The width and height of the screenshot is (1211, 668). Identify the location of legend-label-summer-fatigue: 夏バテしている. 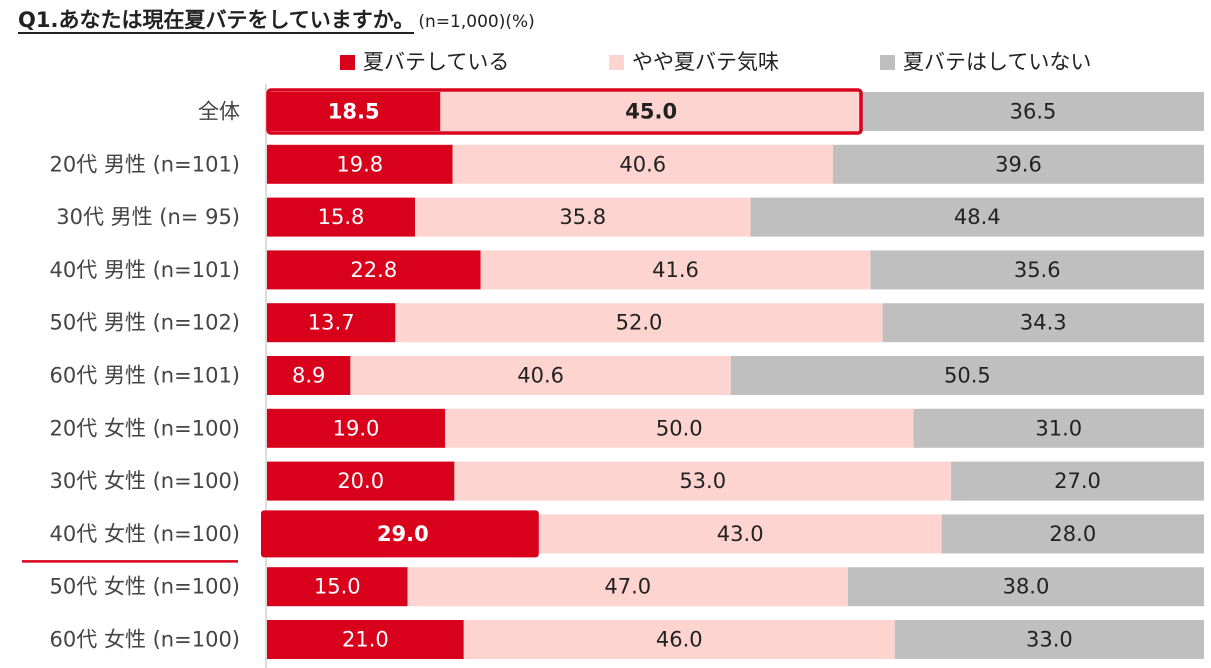
(436, 62).